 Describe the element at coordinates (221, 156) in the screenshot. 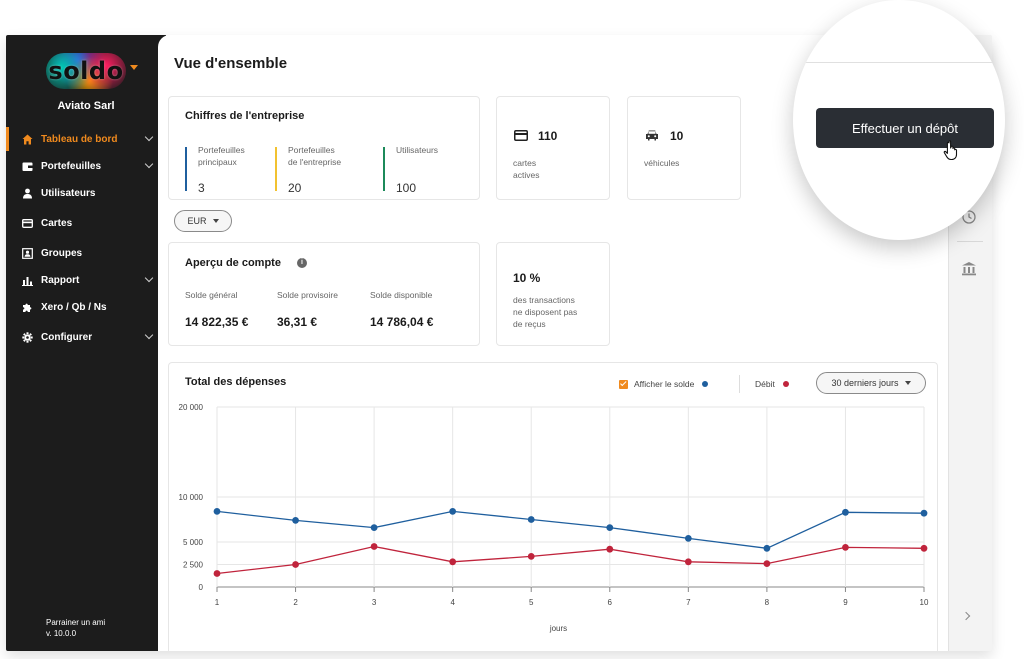

I see `stat-label: Portefeuilles principaux` at that location.